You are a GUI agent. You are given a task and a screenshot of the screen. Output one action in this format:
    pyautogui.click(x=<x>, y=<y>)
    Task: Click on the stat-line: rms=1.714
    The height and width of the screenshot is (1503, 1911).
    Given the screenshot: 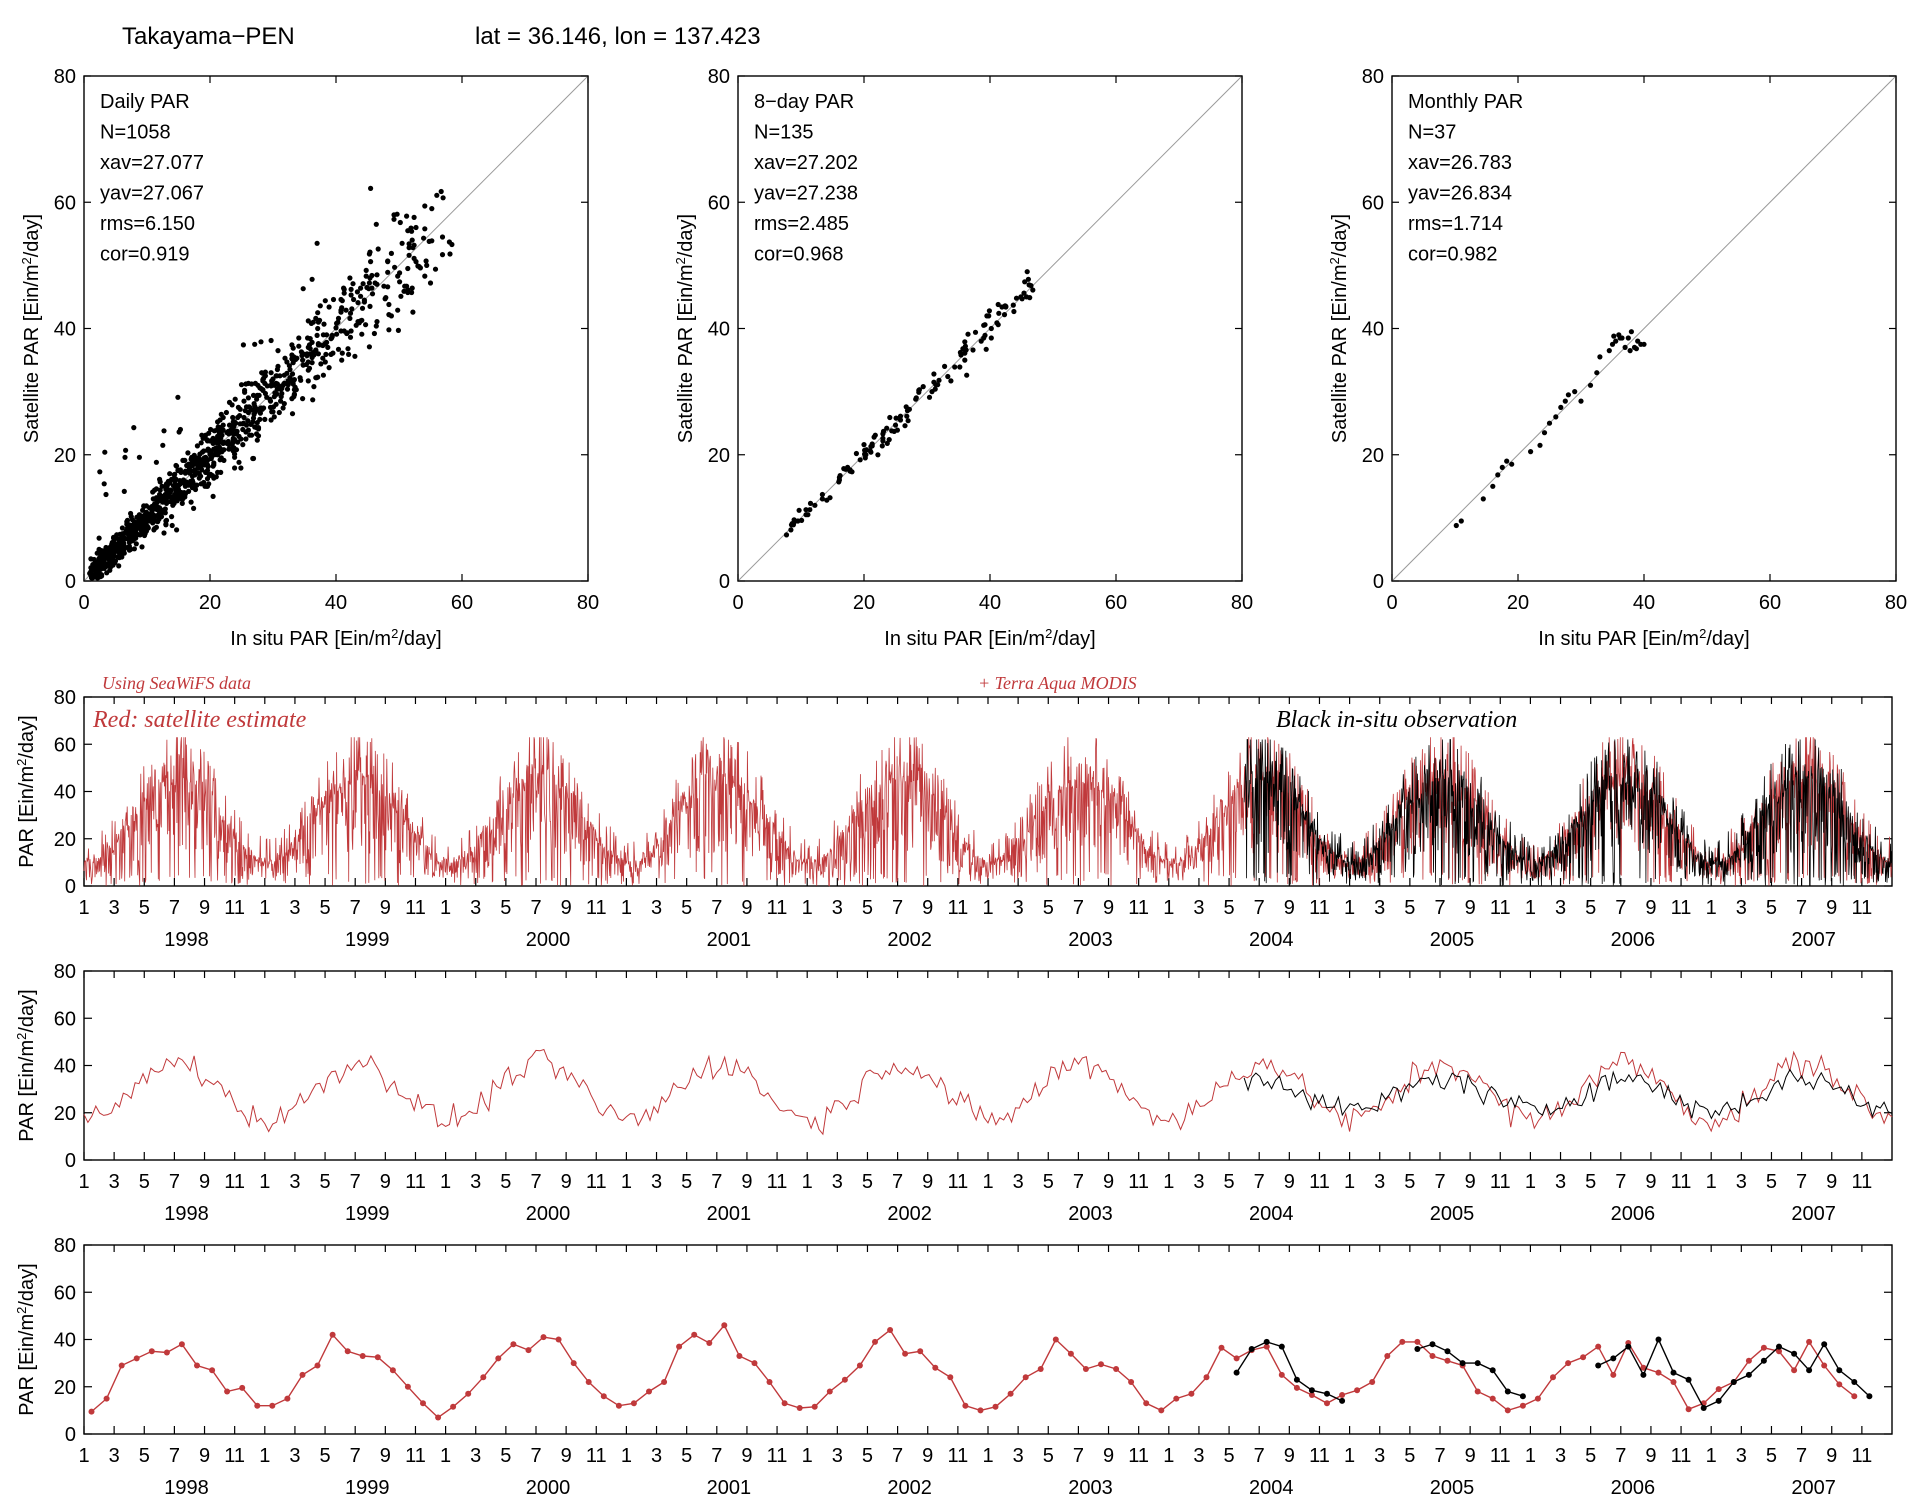 What is the action you would take?
    pyautogui.click(x=1455, y=224)
    